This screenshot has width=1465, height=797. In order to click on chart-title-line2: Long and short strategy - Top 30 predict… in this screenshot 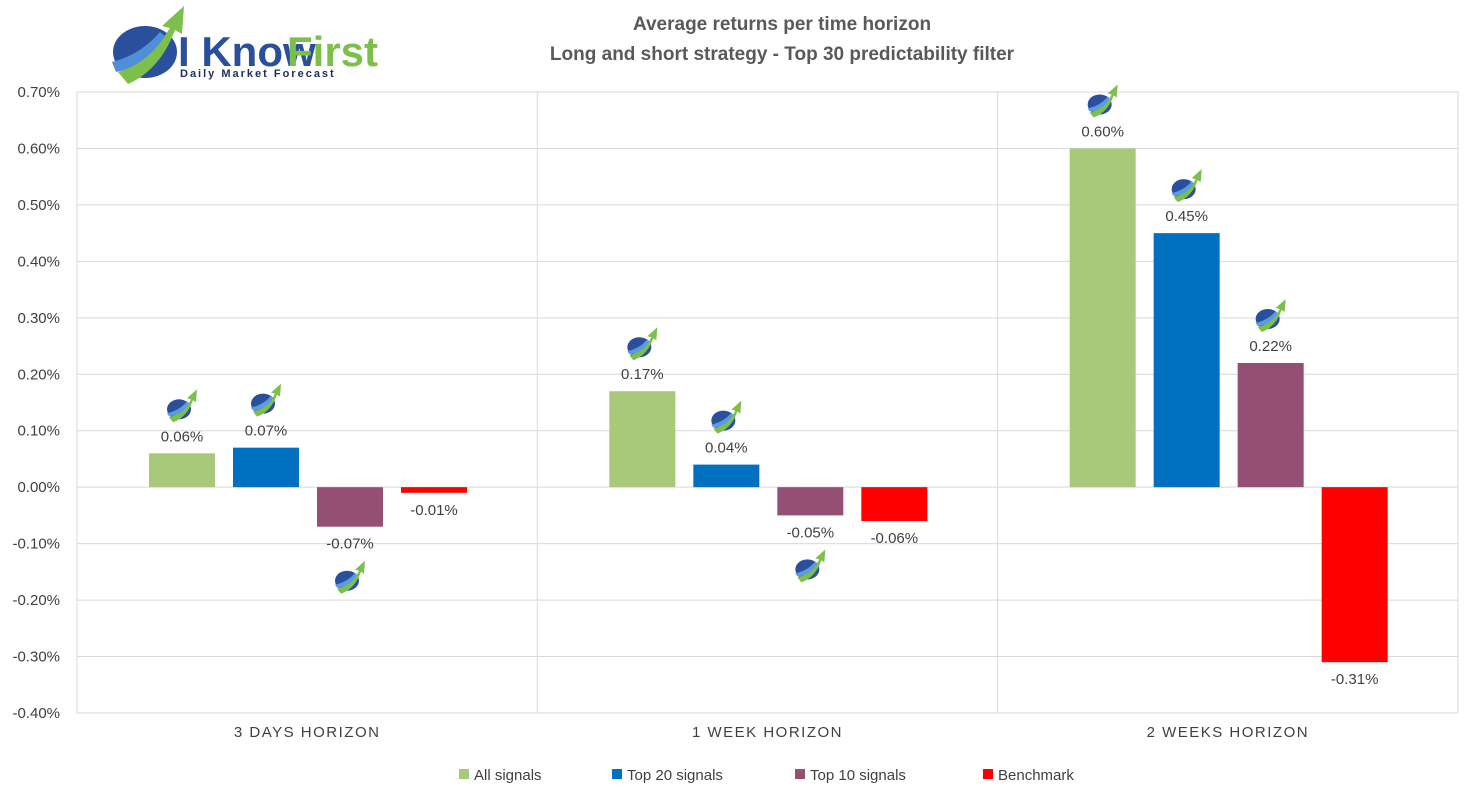, I will do `click(782, 54)`.